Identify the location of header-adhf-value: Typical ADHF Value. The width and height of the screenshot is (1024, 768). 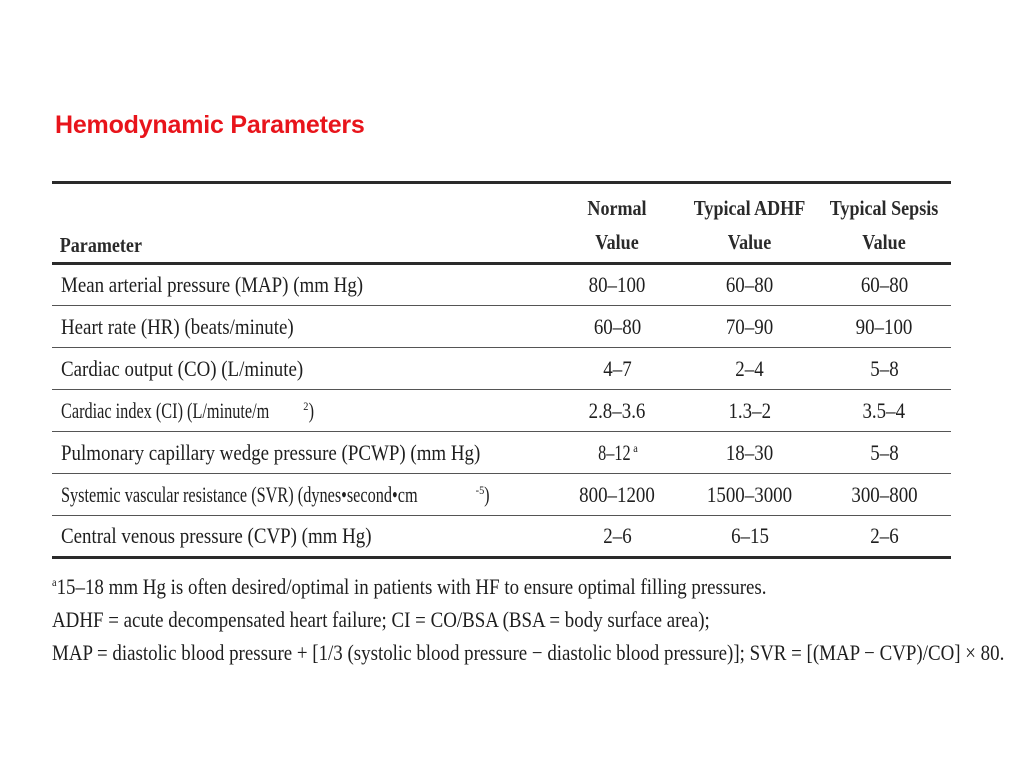
(749, 225).